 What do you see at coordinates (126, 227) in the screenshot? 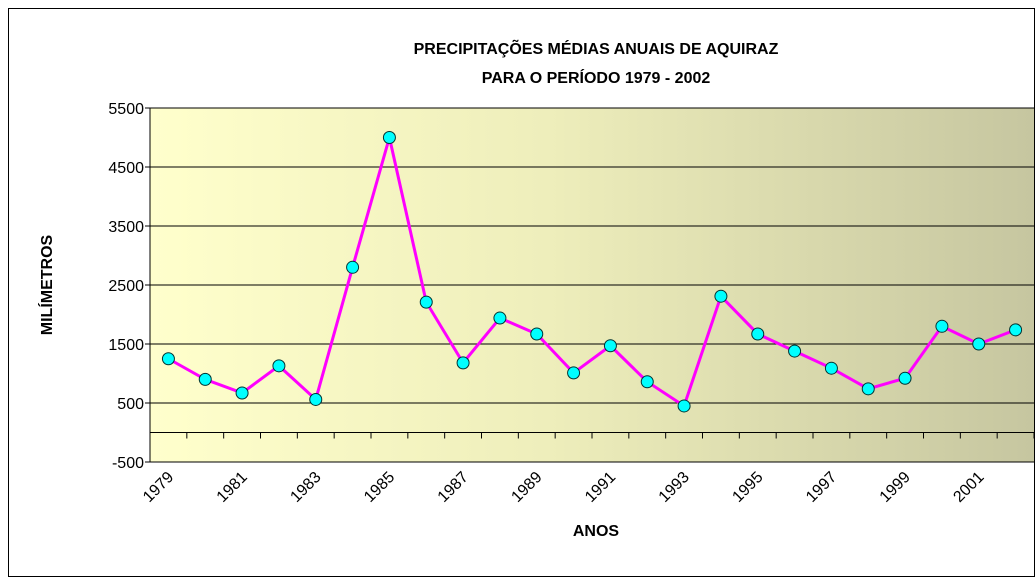
I see `y-tick-label: 3500` at bounding box center [126, 227].